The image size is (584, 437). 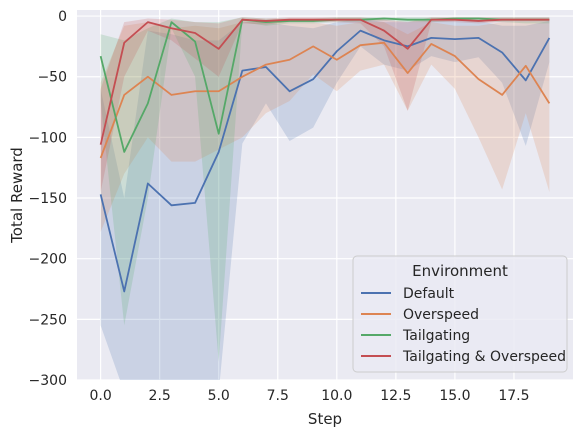 I want to click on y-axis-label: Total Reward, so click(x=17, y=195).